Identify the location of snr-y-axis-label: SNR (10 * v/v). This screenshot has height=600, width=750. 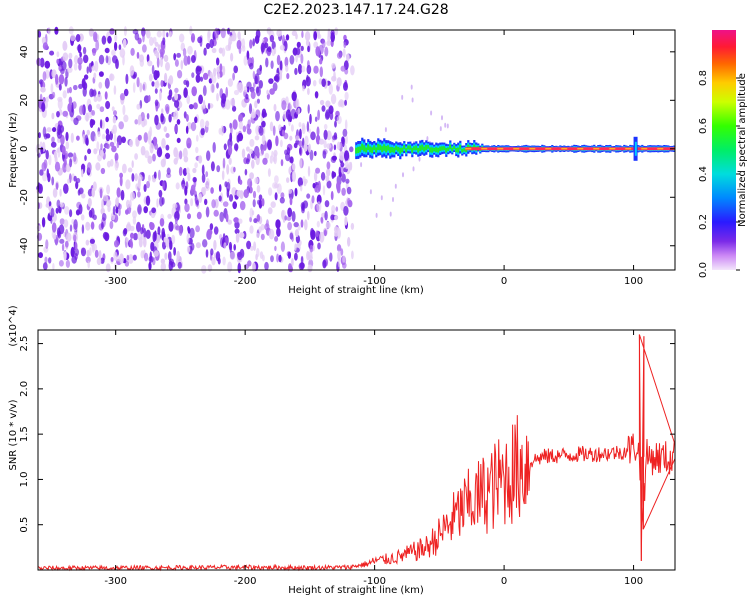
(13, 434).